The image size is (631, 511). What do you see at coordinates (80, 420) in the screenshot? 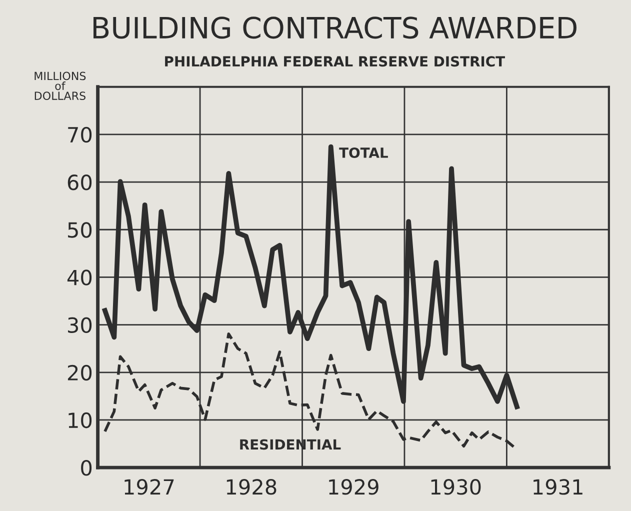
I see `y-tick-label: 10` at bounding box center [80, 420].